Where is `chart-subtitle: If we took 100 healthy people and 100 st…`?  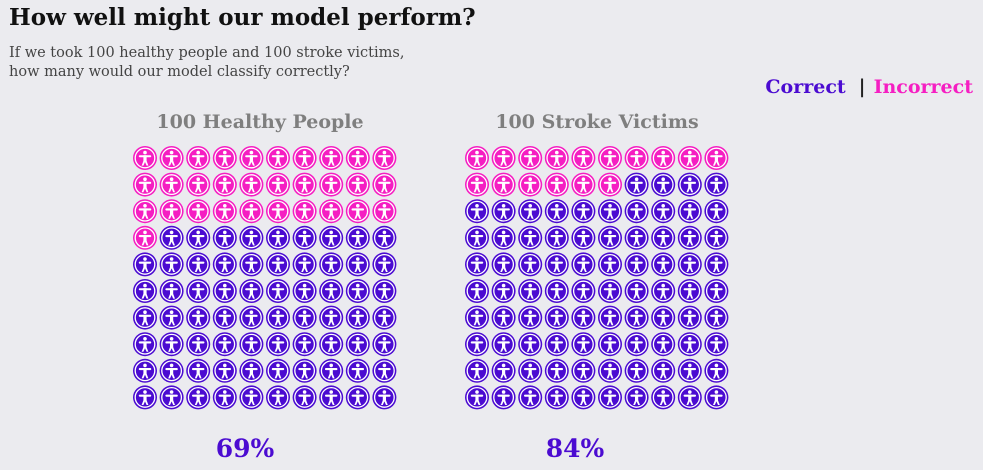
chart-subtitle: If we took 100 healthy people and 100 st… is located at coordinates (206, 63).